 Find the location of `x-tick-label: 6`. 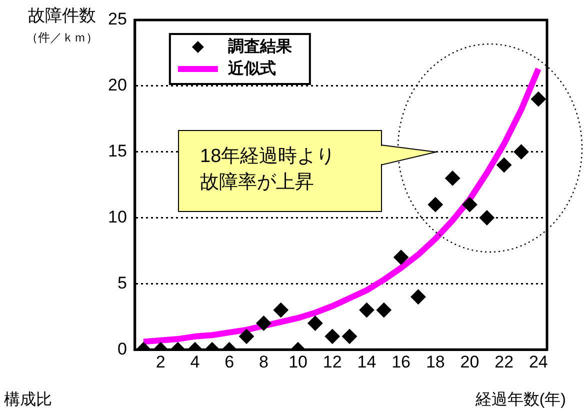

x-tick-label: 6 is located at coordinates (229, 362).